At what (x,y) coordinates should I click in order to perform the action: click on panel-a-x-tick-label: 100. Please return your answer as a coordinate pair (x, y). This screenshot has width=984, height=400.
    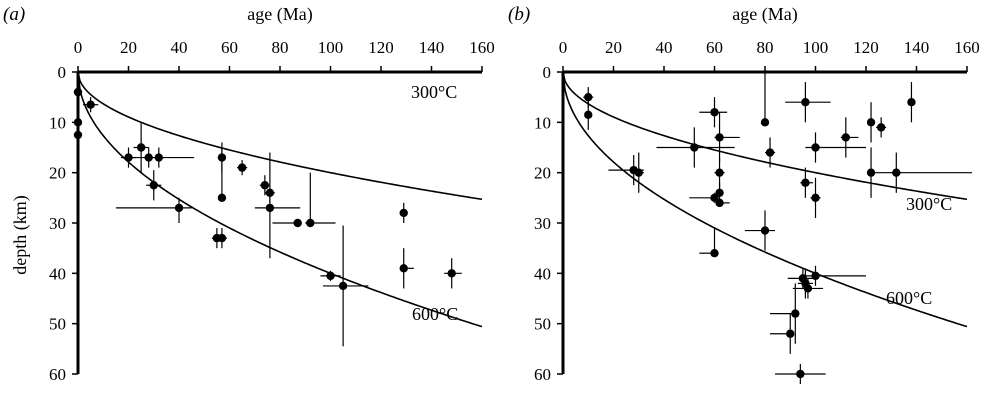
    Looking at the image, I should click on (331, 47).